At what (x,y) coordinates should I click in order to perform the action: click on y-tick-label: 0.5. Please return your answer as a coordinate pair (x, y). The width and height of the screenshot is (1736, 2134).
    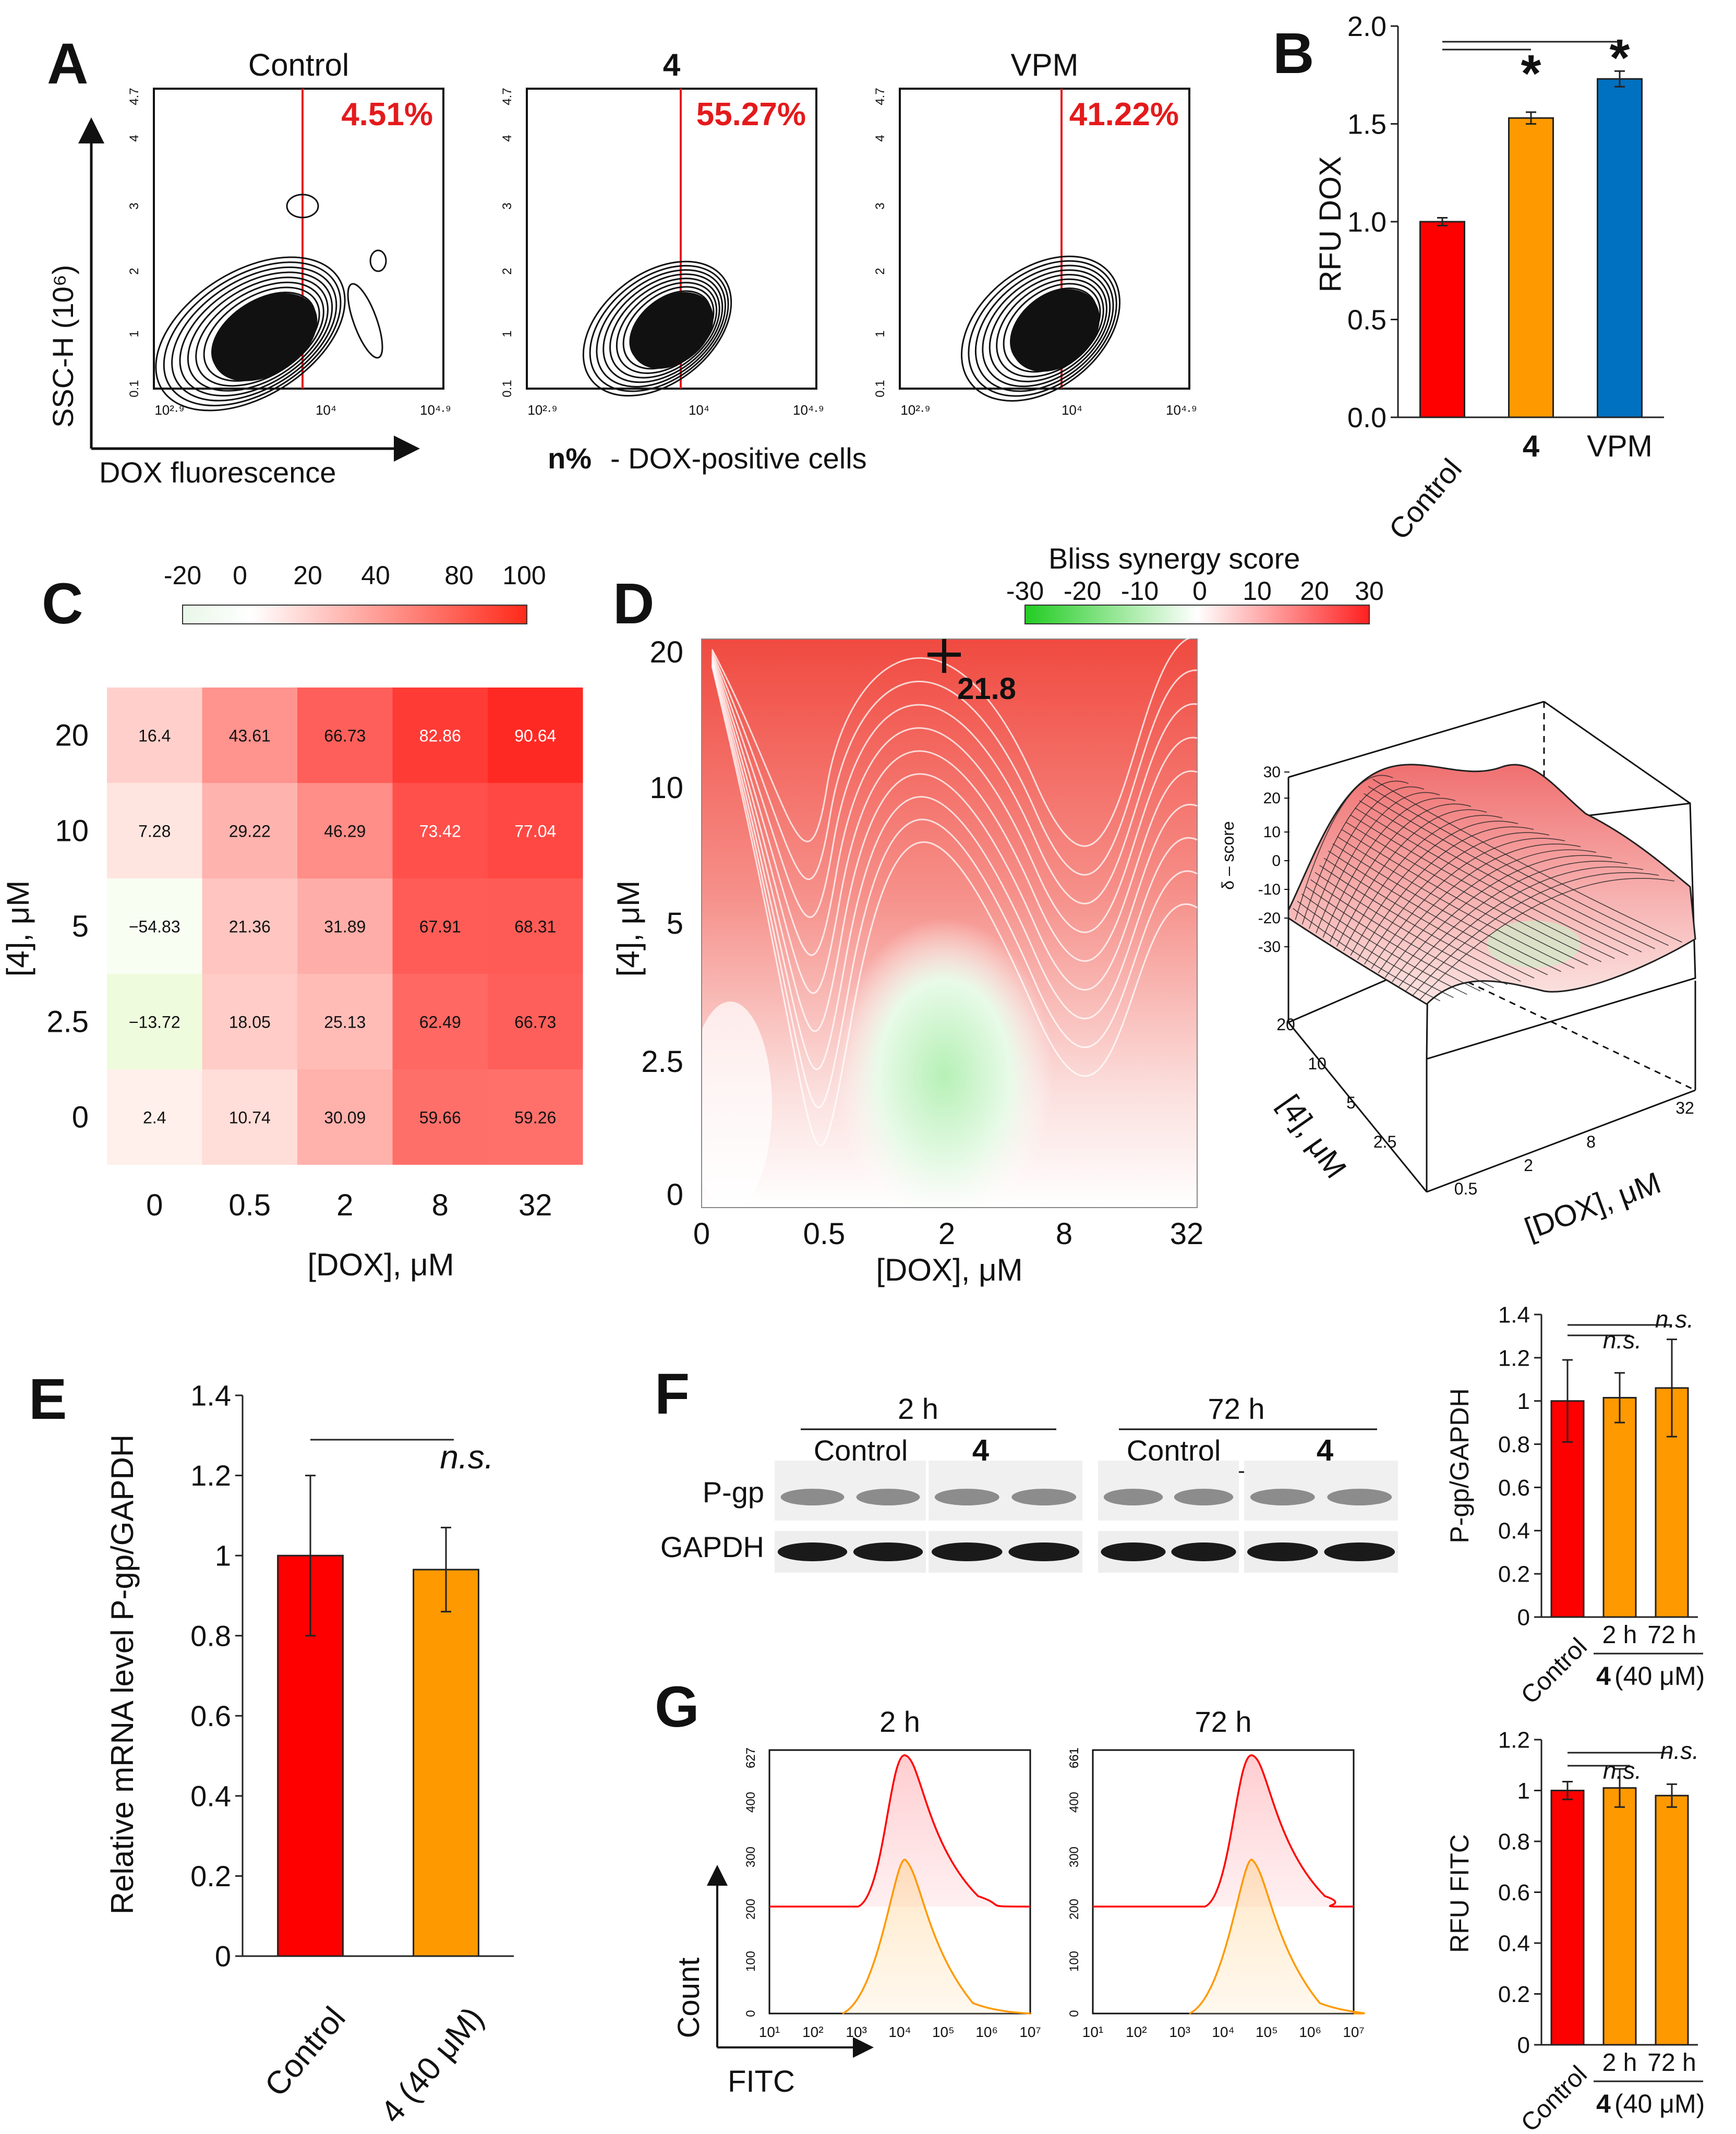
    Looking at the image, I should click on (1367, 320).